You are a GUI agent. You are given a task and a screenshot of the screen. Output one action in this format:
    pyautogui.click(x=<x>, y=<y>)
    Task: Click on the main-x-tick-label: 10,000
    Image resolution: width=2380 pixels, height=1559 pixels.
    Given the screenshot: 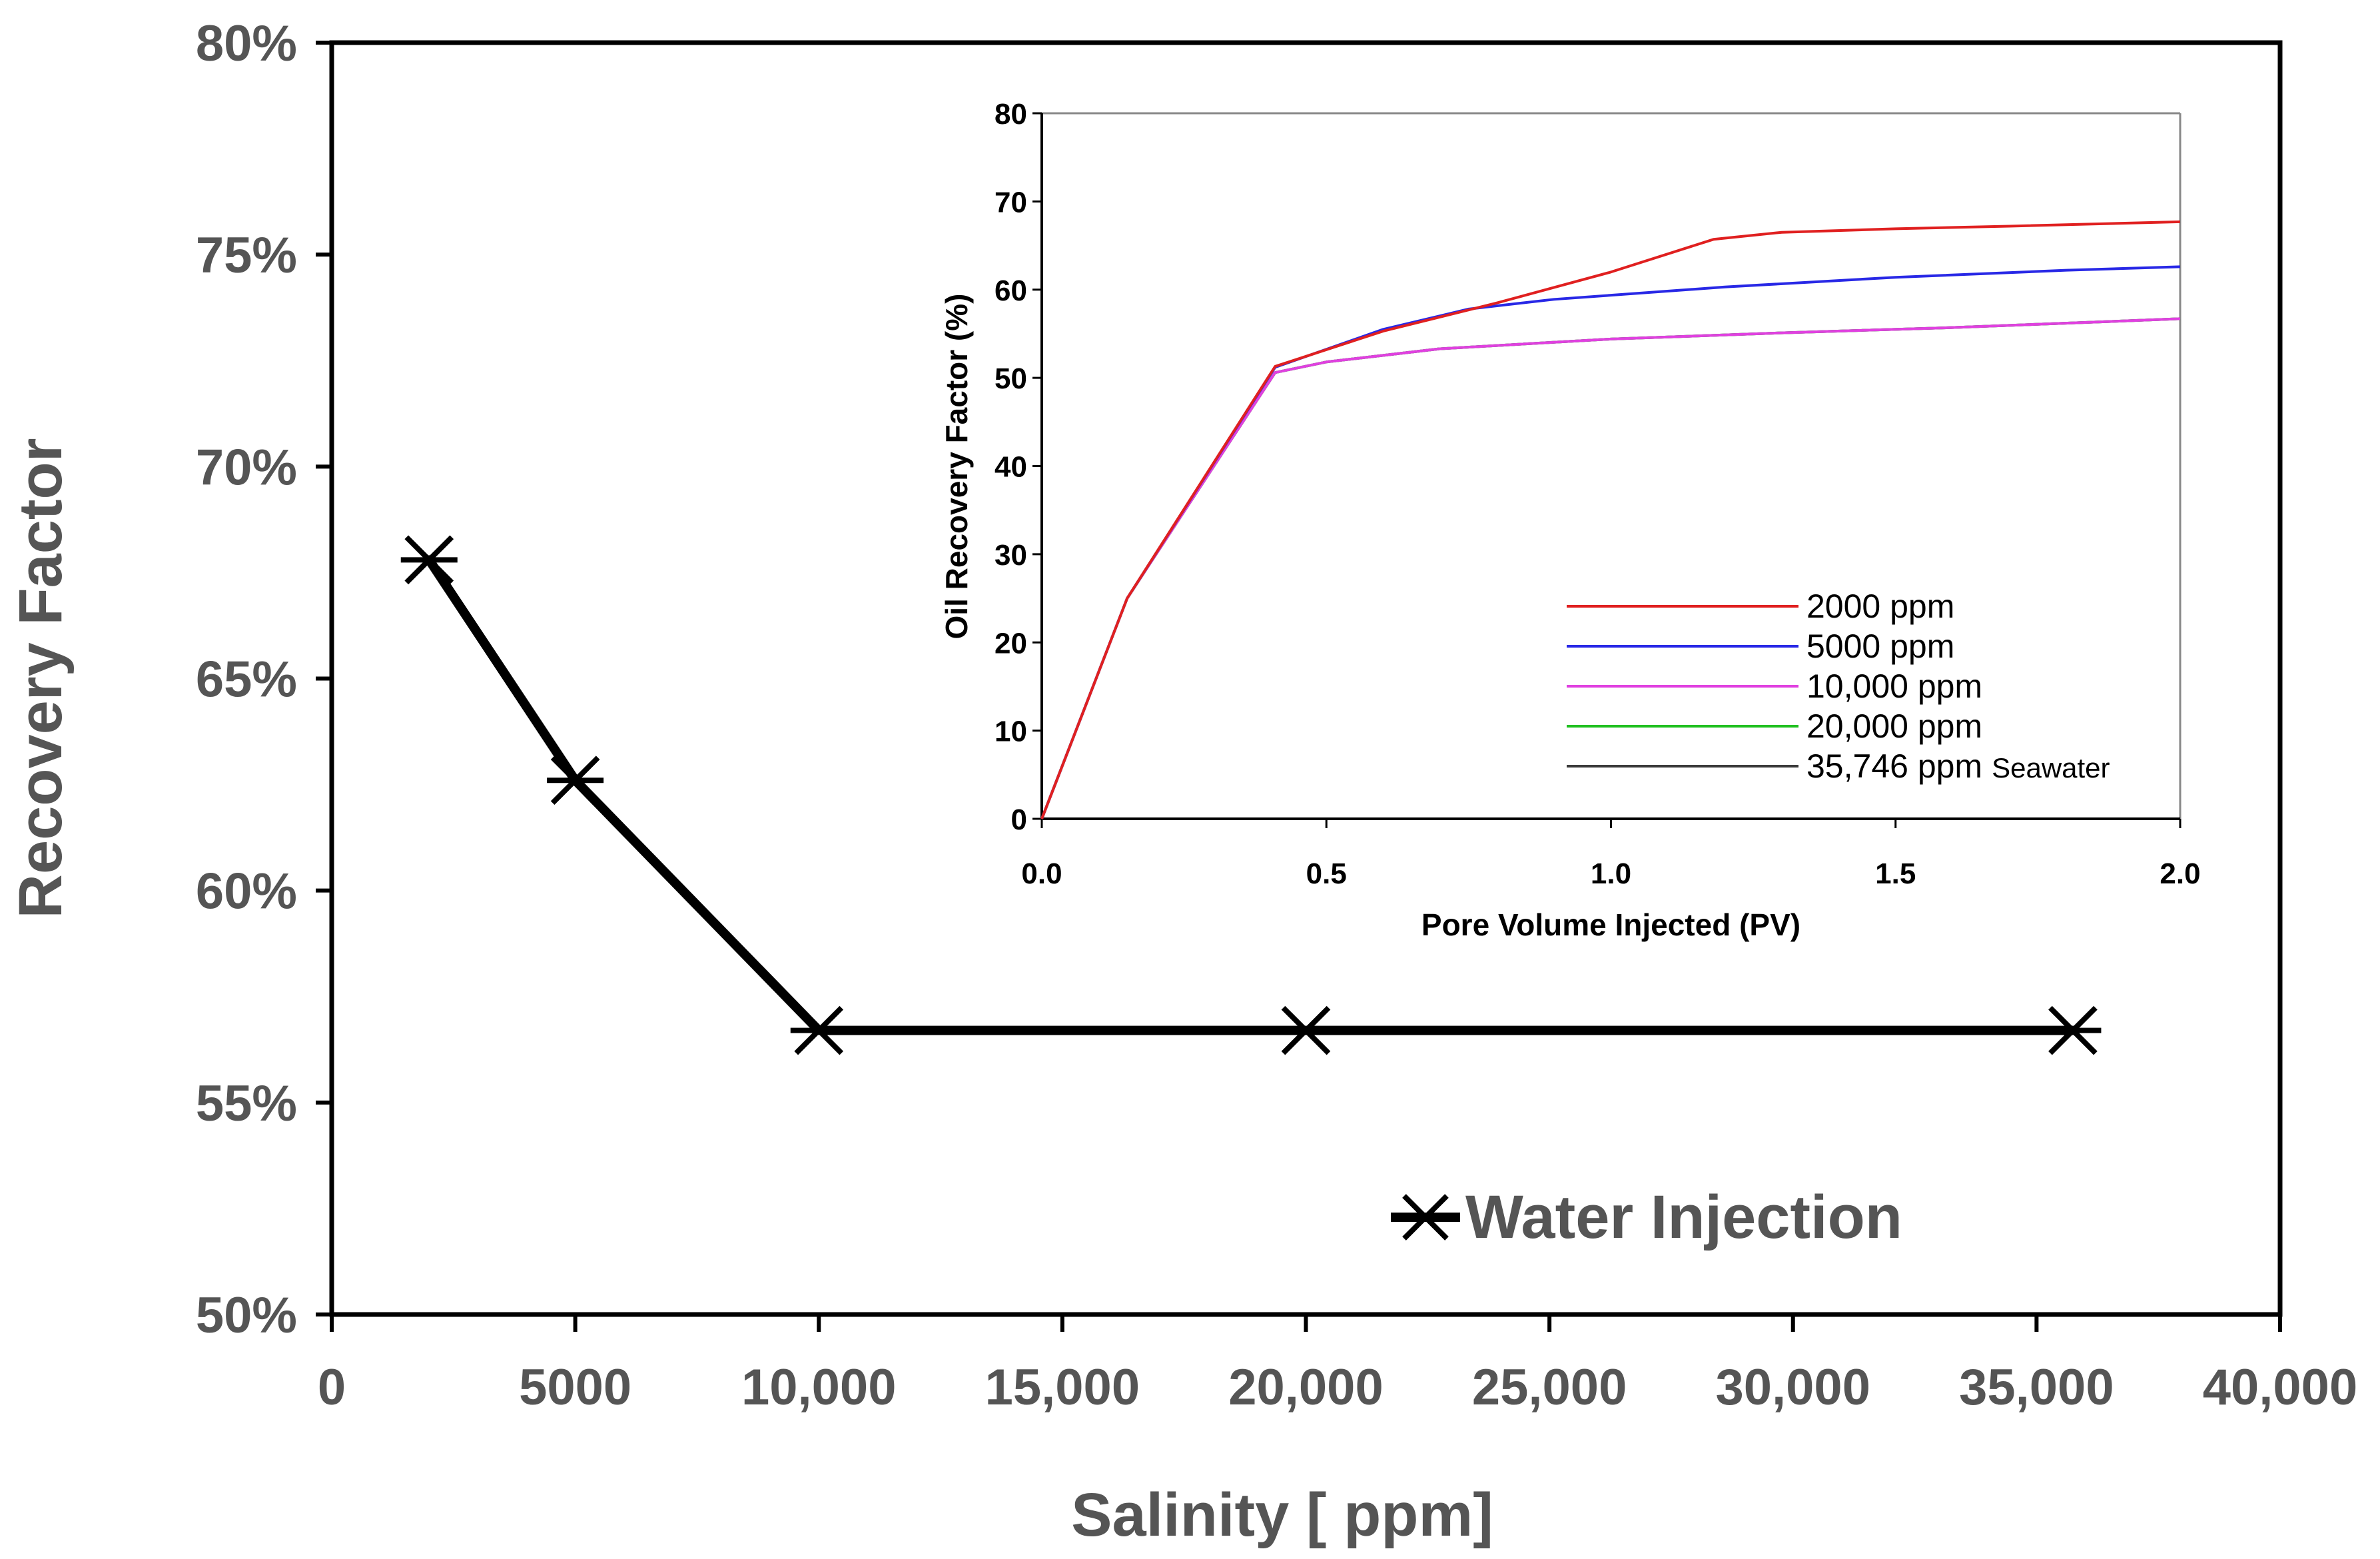 What is the action you would take?
    pyautogui.click(x=818, y=1387)
    